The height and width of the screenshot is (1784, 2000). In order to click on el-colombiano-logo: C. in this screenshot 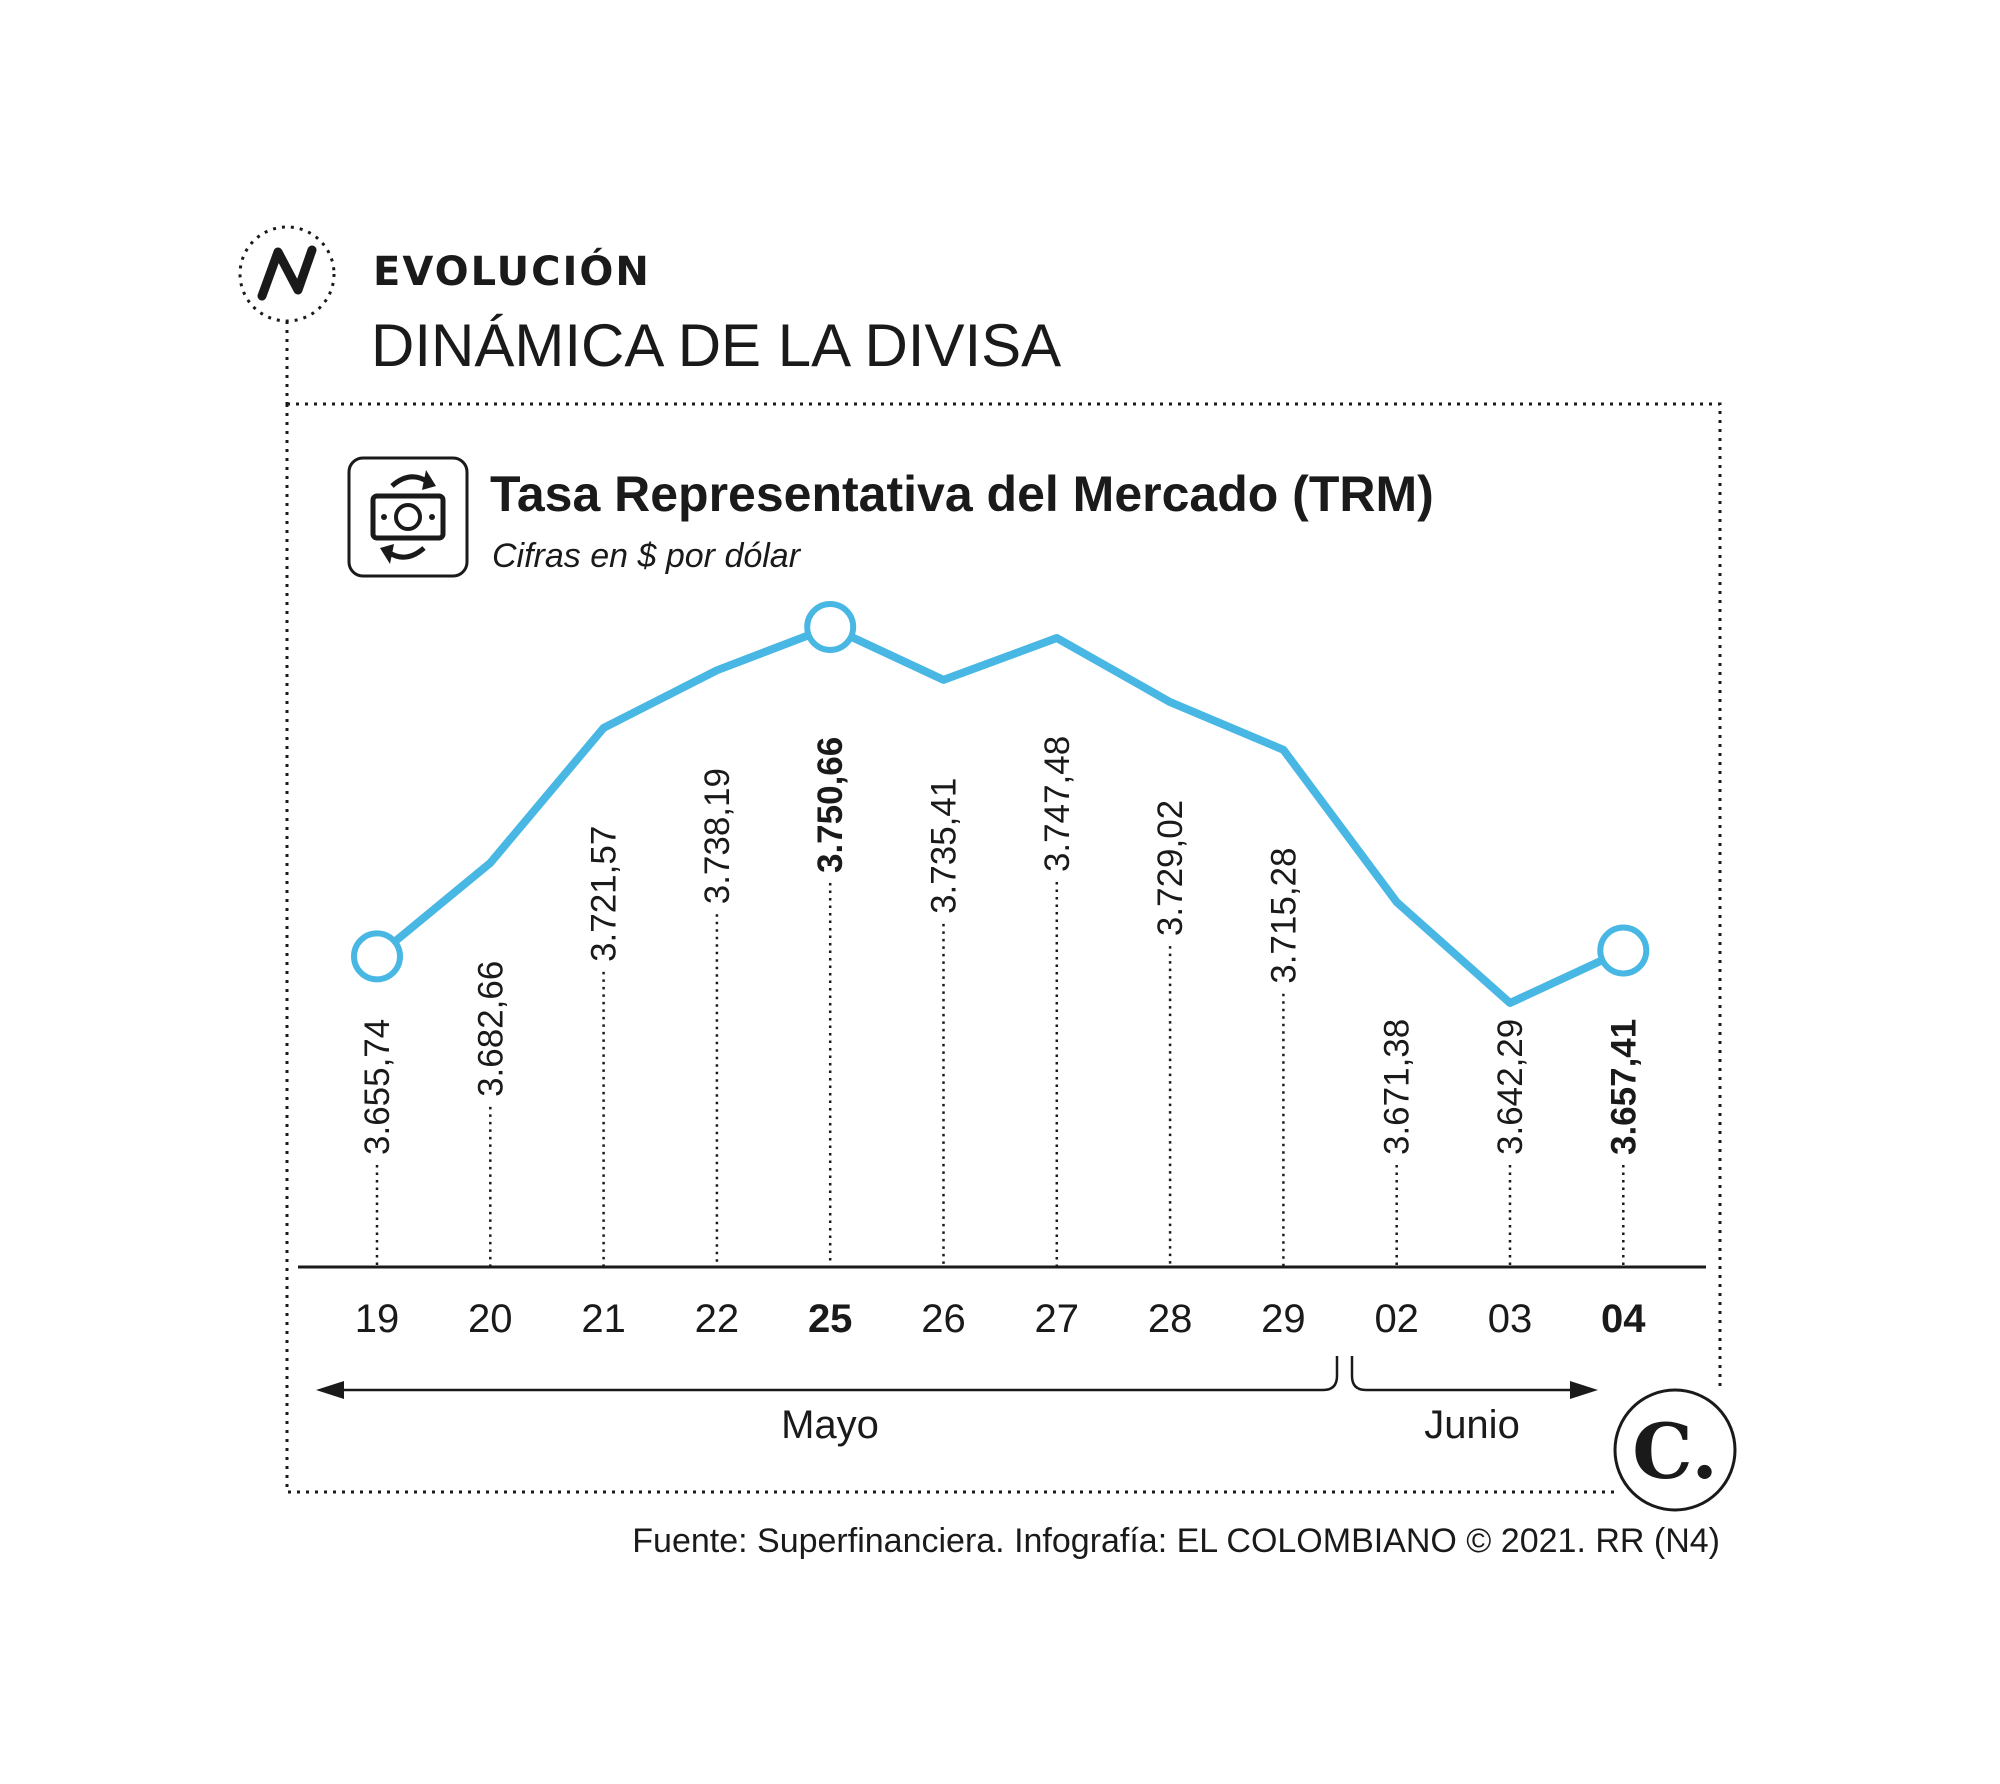, I will do `click(1675, 1450)`.